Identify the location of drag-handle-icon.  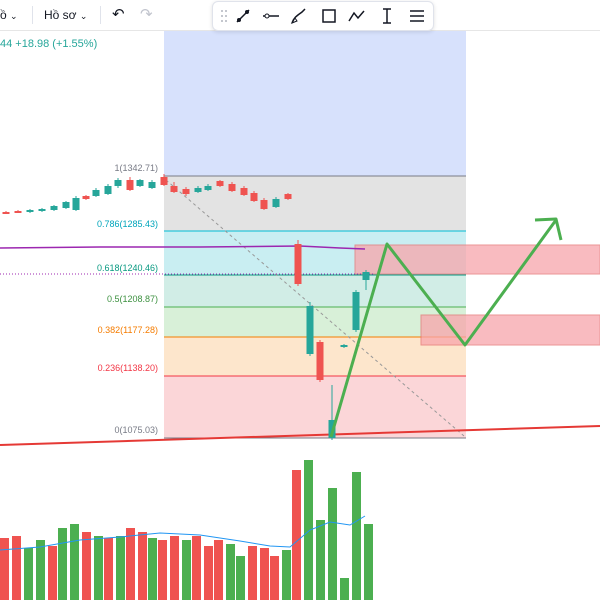
(225, 16).